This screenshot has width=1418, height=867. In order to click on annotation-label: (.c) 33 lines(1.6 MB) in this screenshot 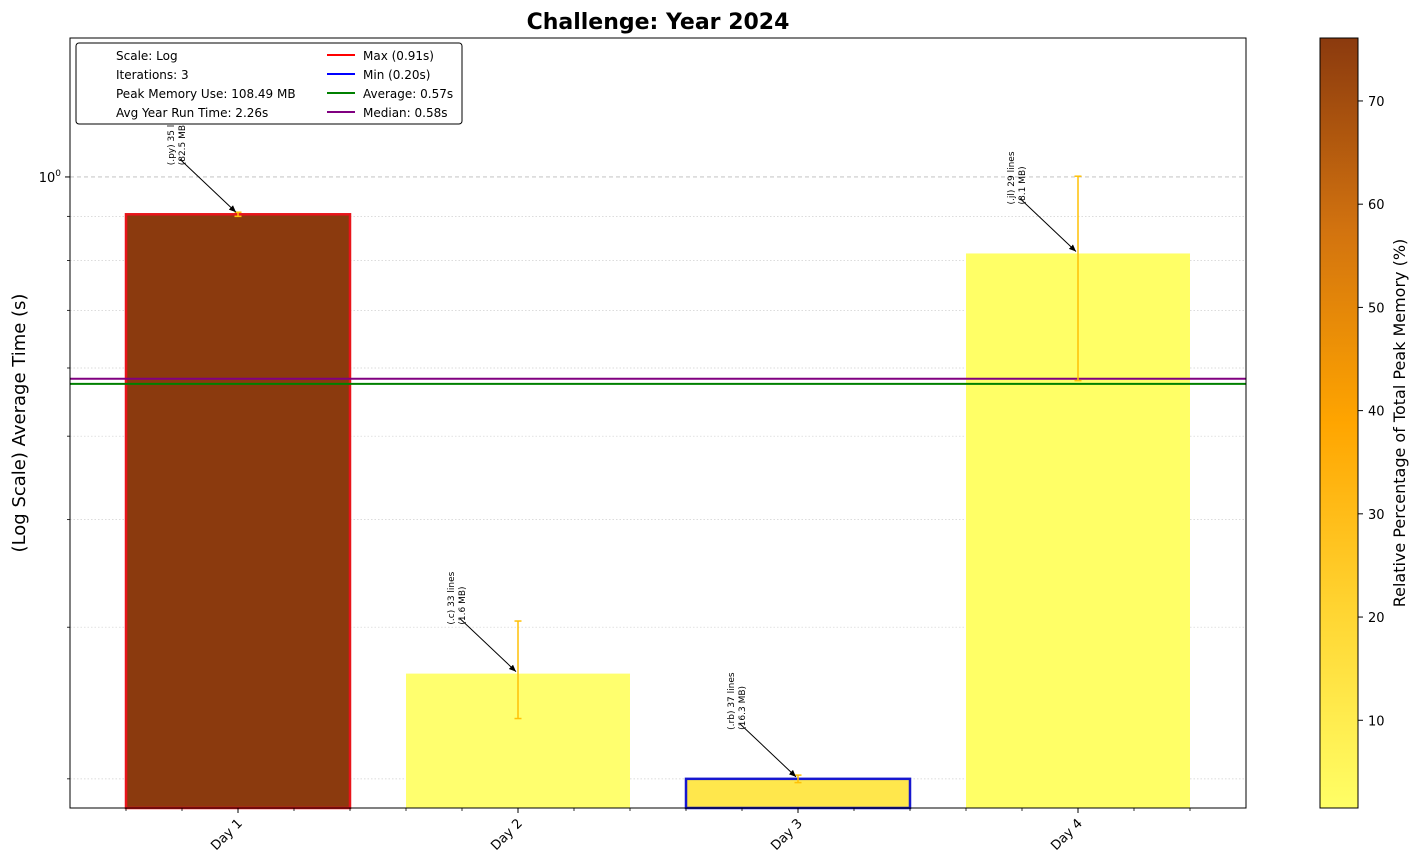, I will do `click(457, 597)`.